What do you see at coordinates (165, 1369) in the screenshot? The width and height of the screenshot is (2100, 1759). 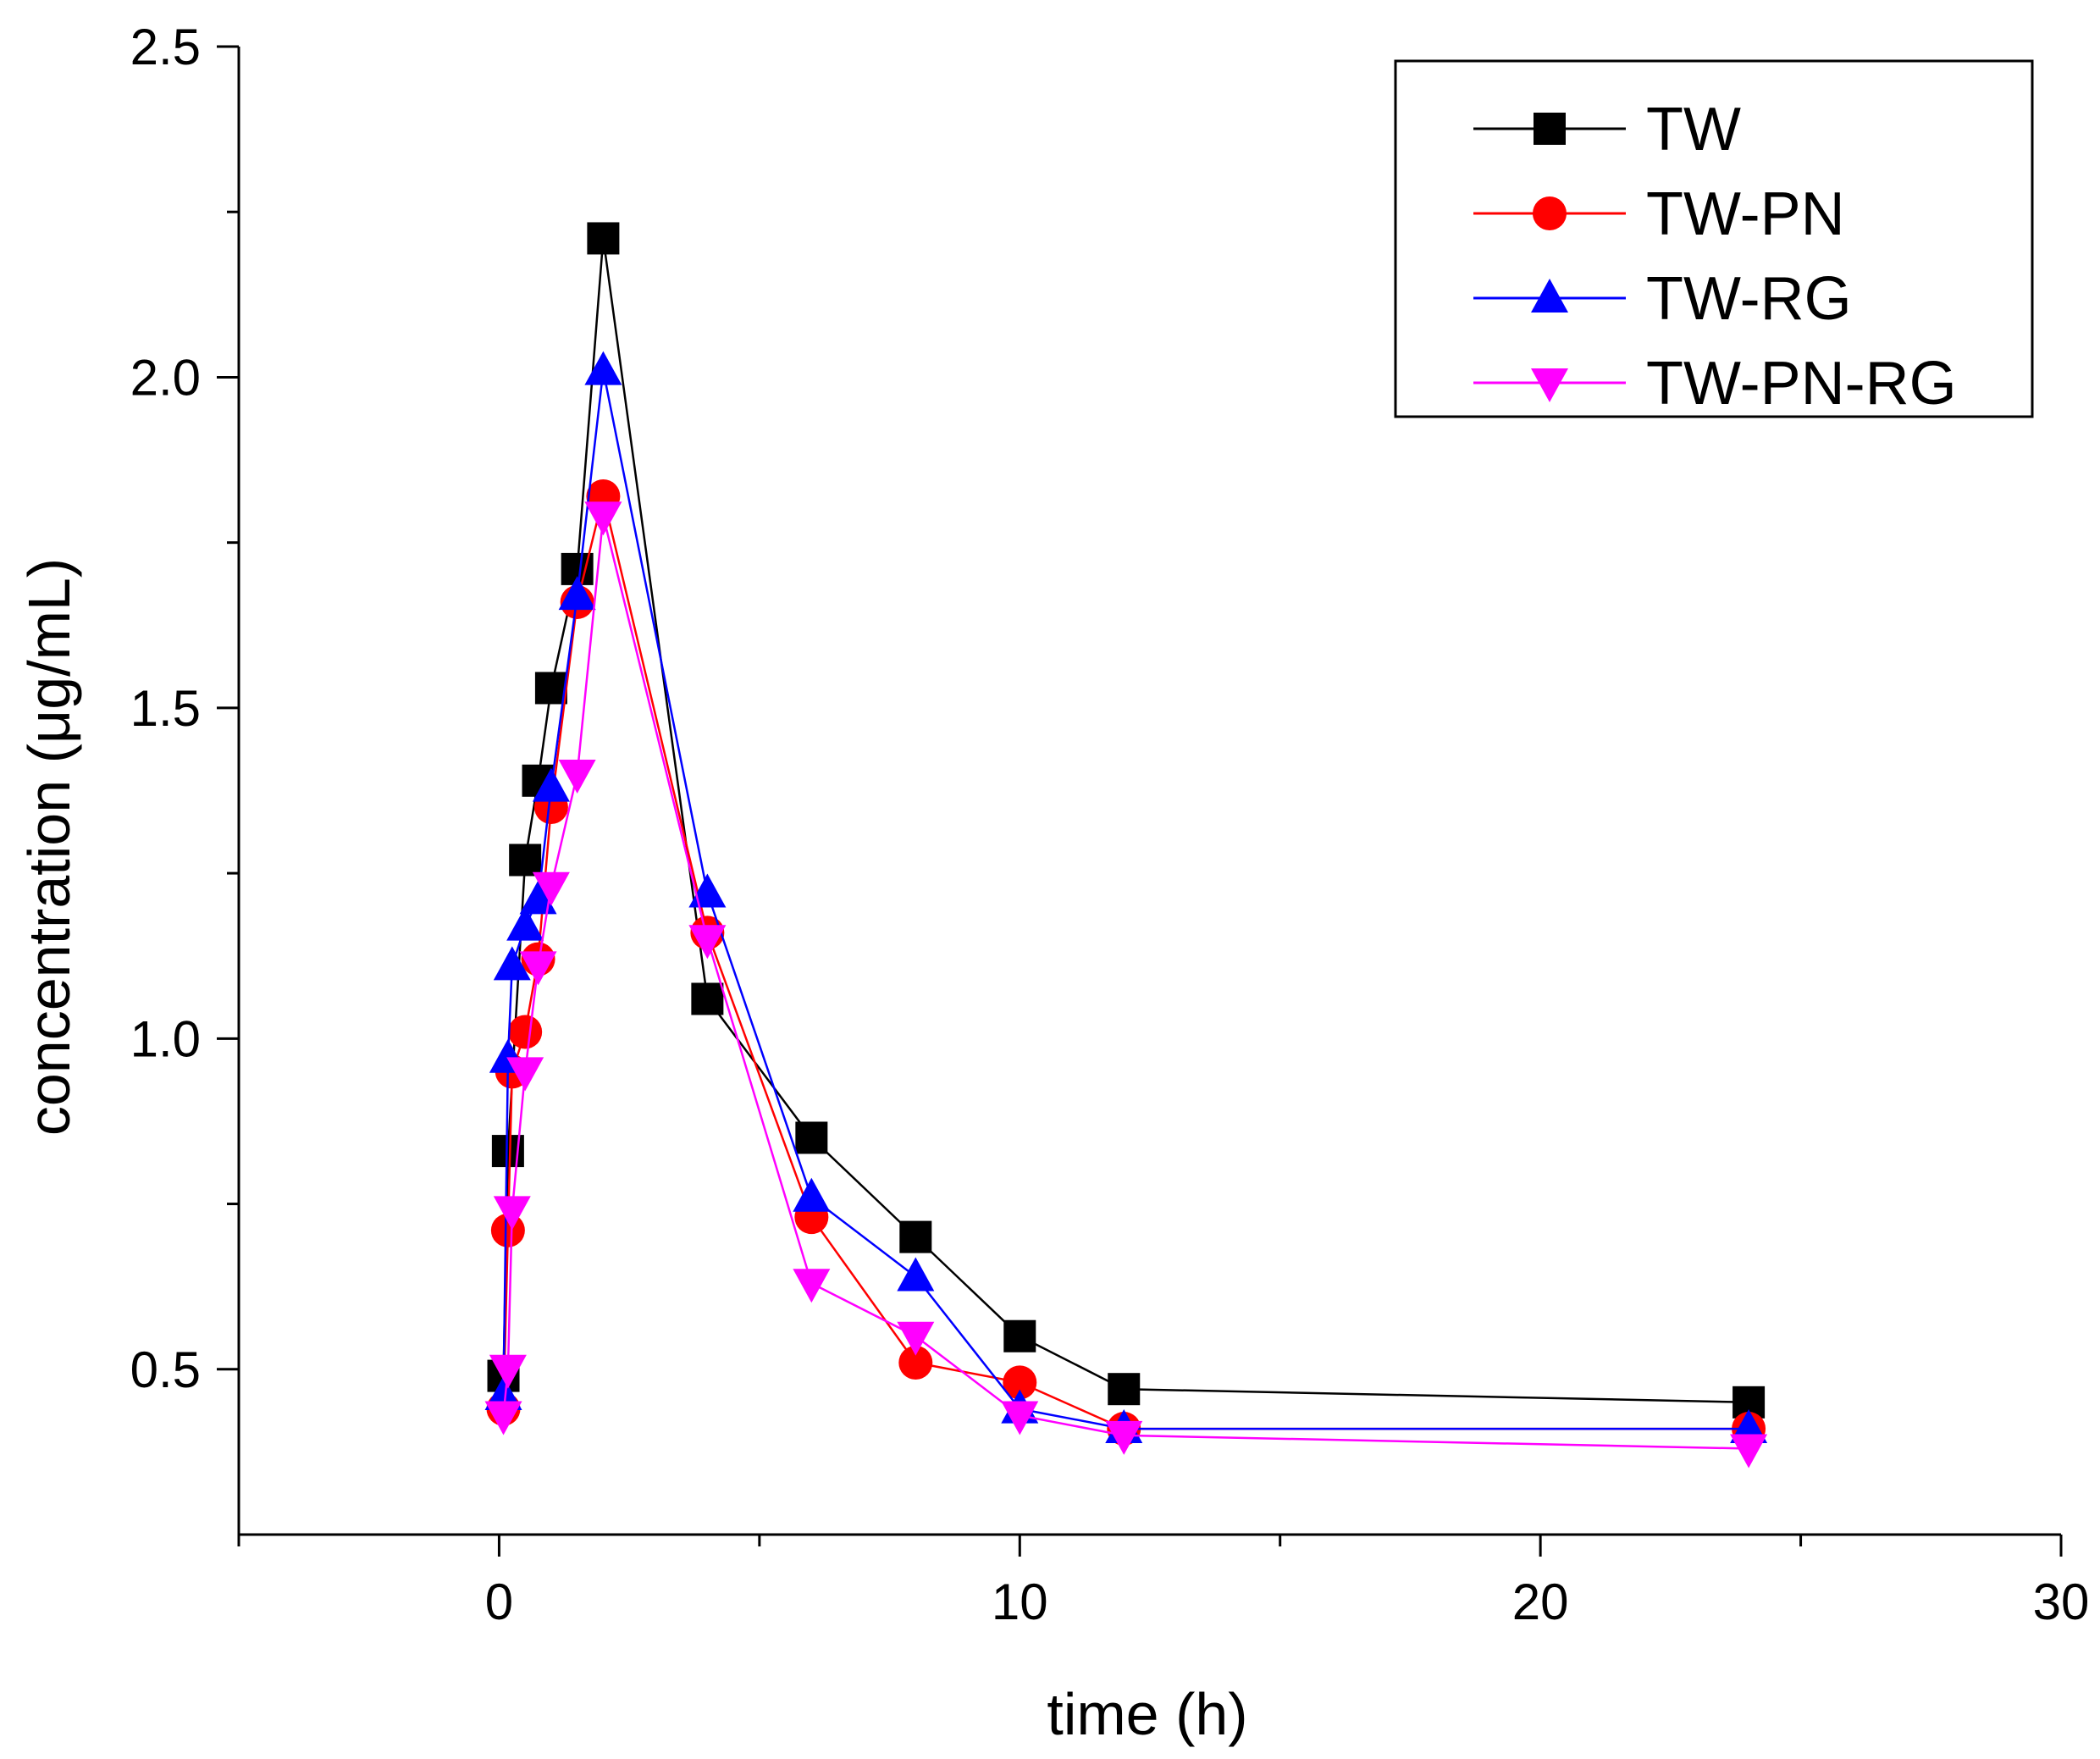 I see `y-tick-label: 0.5` at bounding box center [165, 1369].